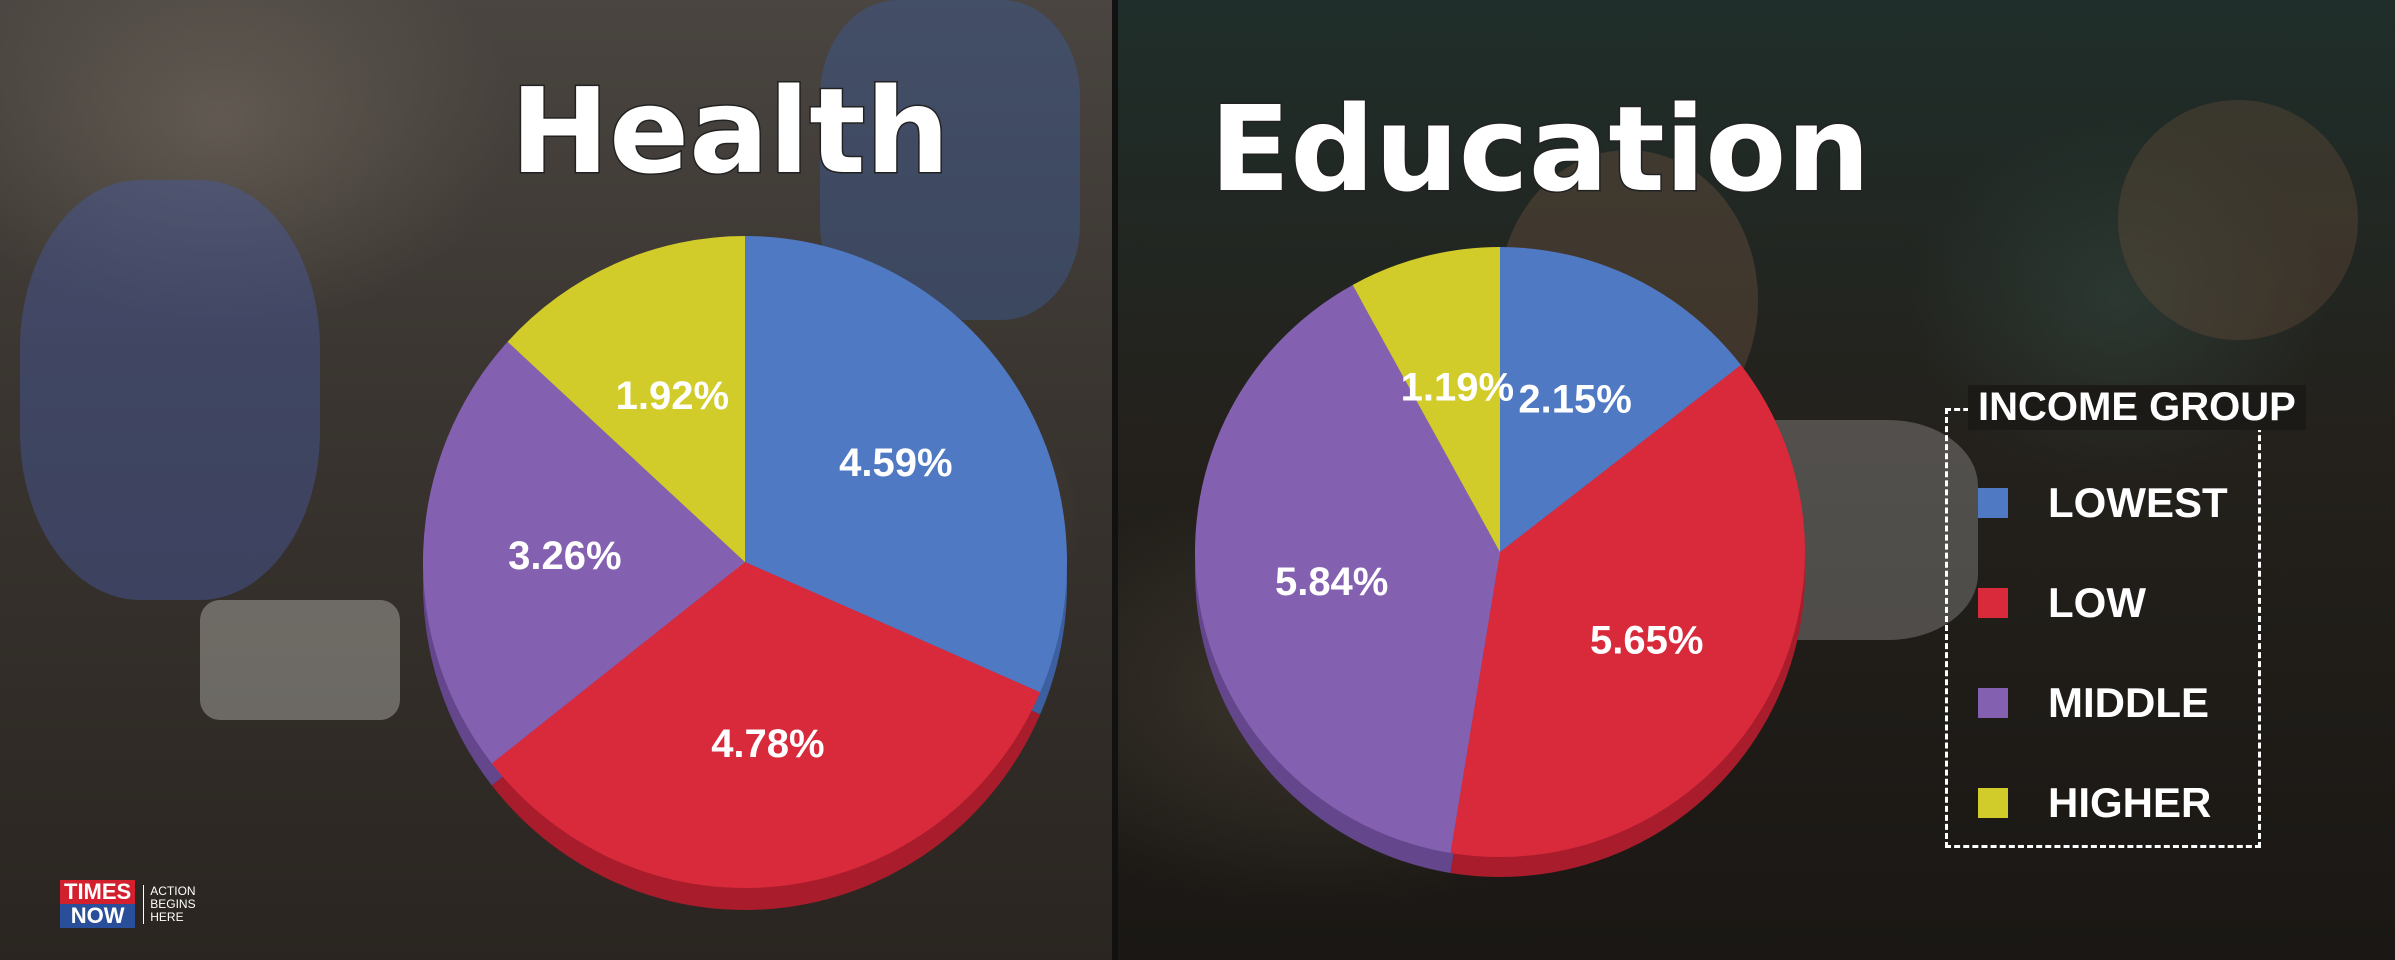  Describe the element at coordinates (1331, 582) in the screenshot. I see `education-label-middle: 5.84%` at that location.